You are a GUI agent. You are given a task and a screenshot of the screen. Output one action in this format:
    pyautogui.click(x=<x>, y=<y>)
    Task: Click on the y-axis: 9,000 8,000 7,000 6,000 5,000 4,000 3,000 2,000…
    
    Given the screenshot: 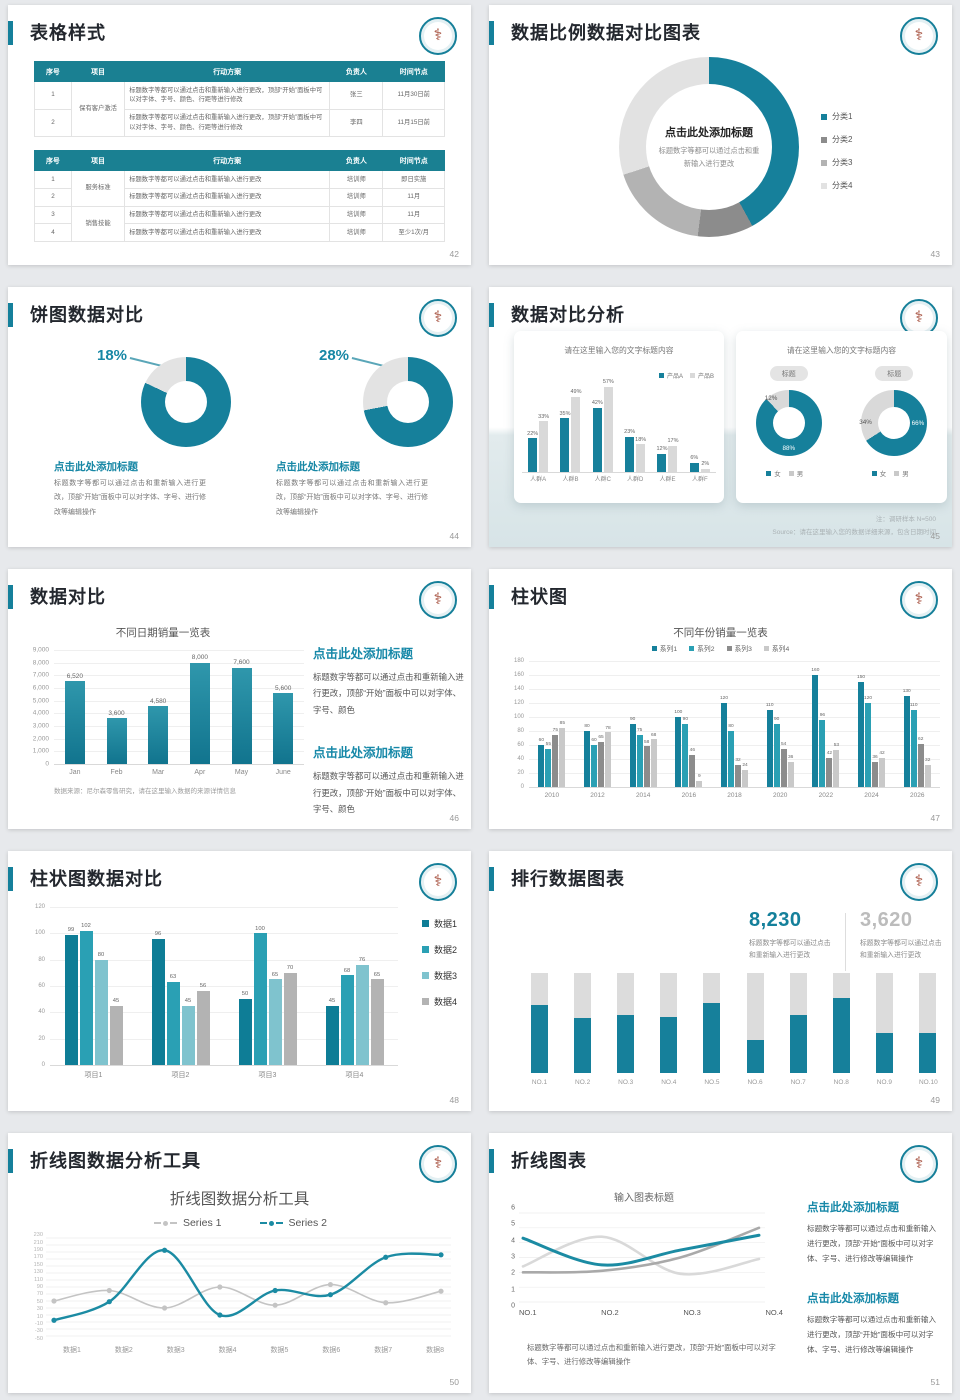 What is the action you would take?
    pyautogui.click(x=38, y=707)
    